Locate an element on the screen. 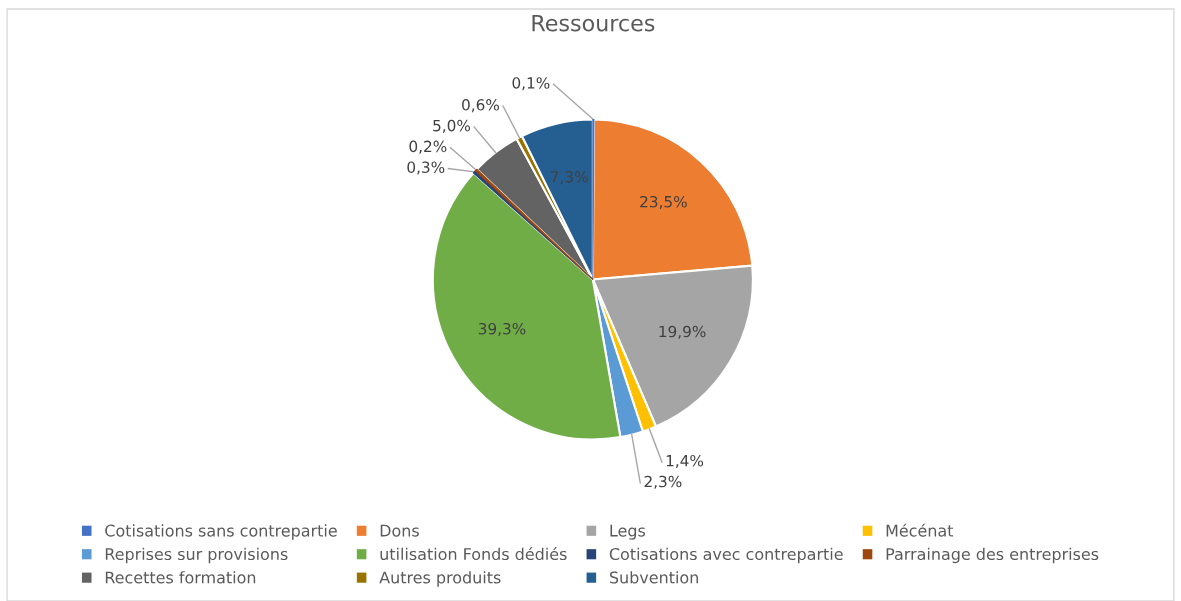  legend-label: Legs is located at coordinates (628, 532).